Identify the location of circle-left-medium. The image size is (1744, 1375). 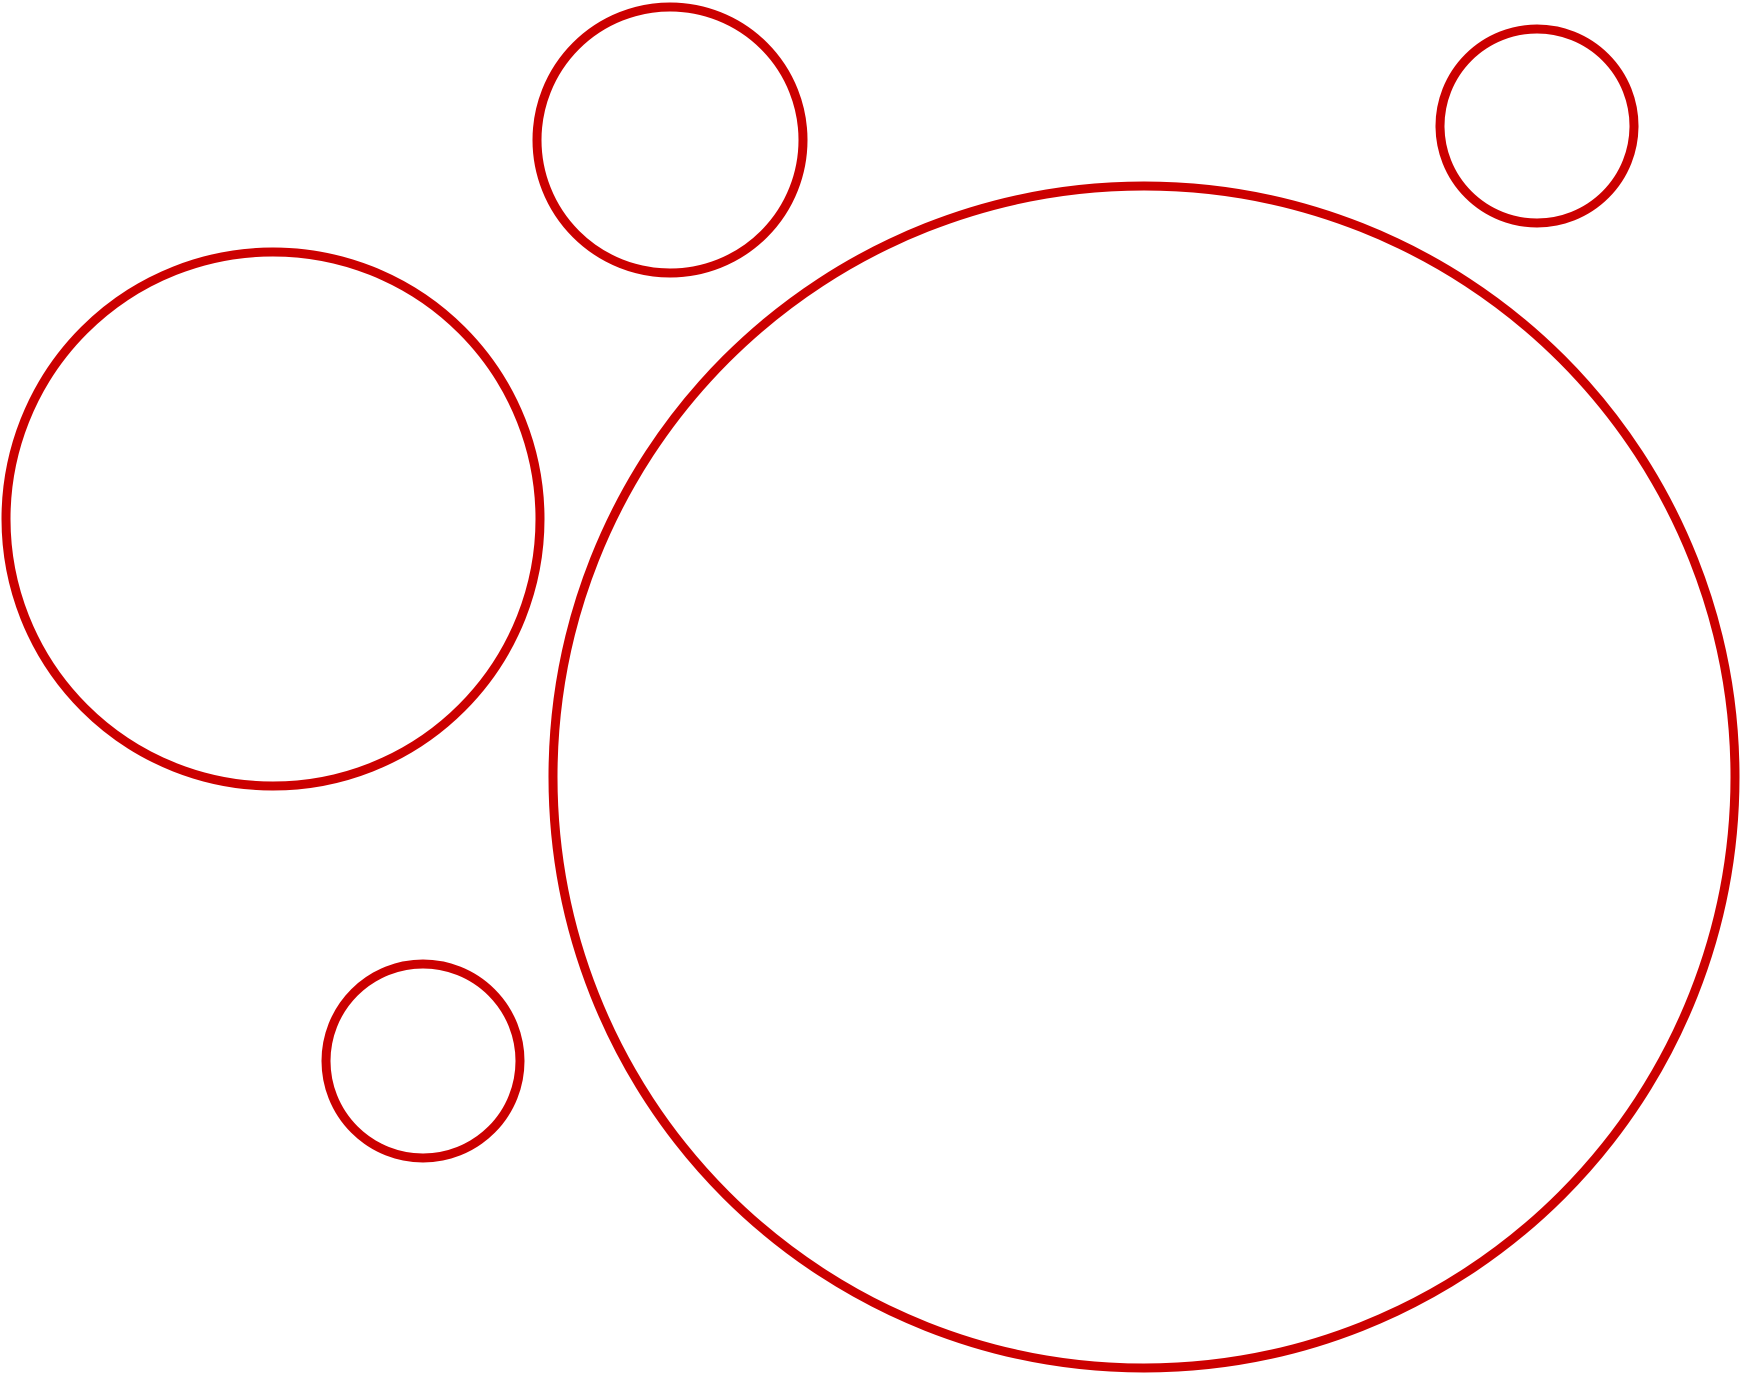
(273, 519).